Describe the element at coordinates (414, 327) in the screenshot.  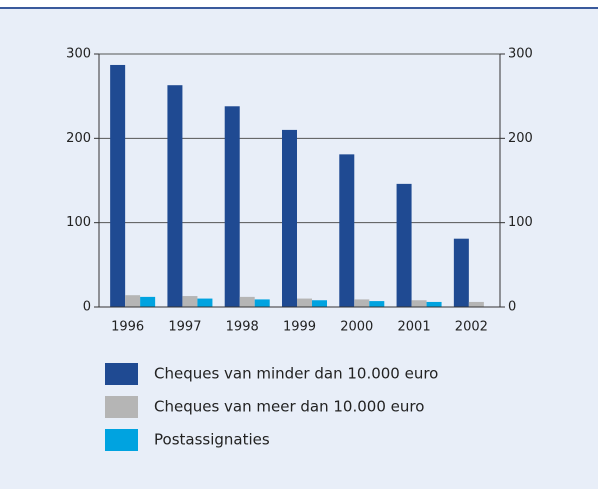
I see `x-tick-label: 2001` at that location.